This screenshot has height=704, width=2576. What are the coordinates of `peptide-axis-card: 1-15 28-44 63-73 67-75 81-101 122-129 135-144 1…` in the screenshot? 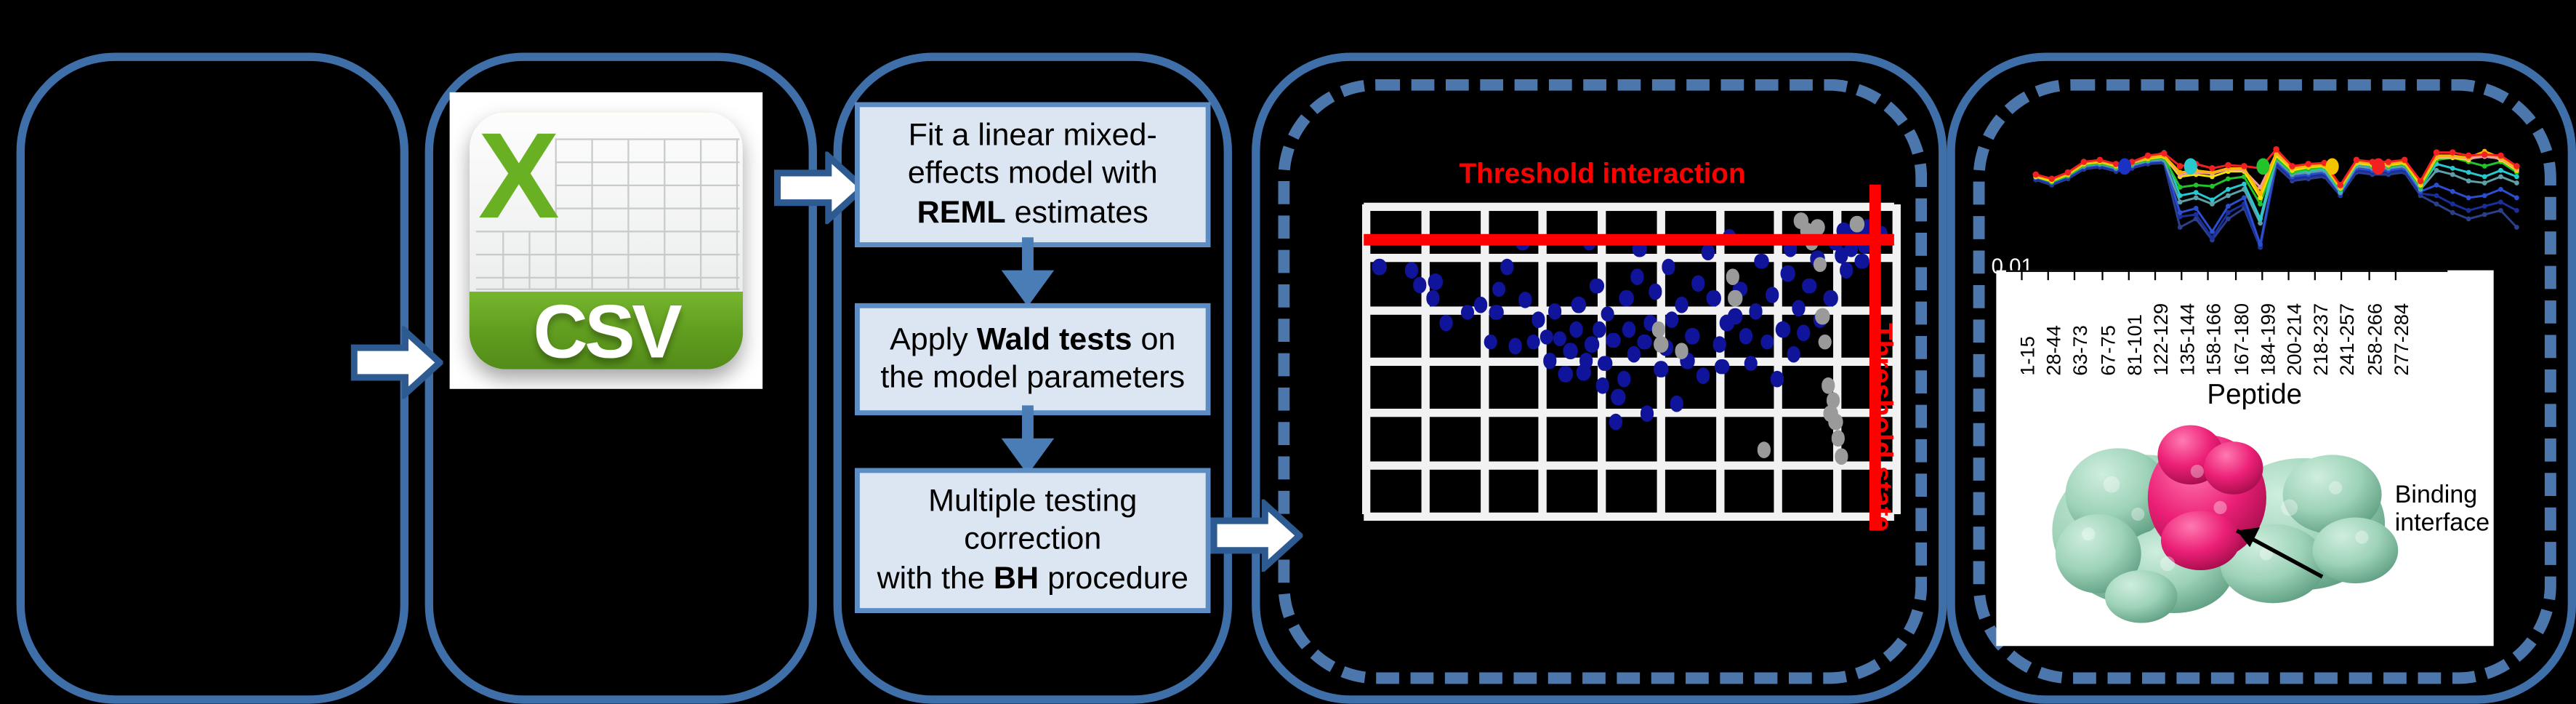 It's located at (2245, 458).